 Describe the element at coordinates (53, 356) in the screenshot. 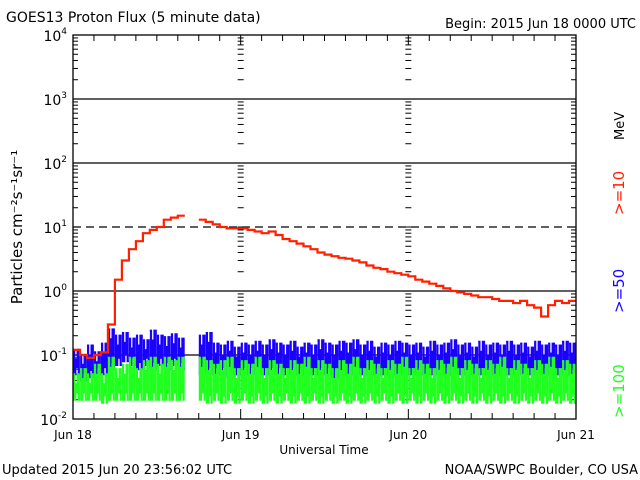

I see `y-tick-label: 10⁻¹` at that location.